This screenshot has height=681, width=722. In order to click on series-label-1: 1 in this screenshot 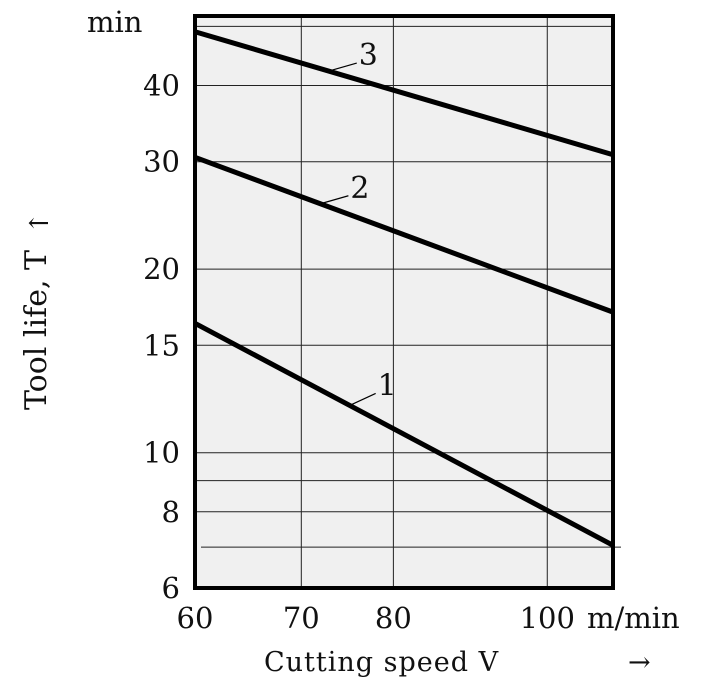, I will do `click(387, 385)`.